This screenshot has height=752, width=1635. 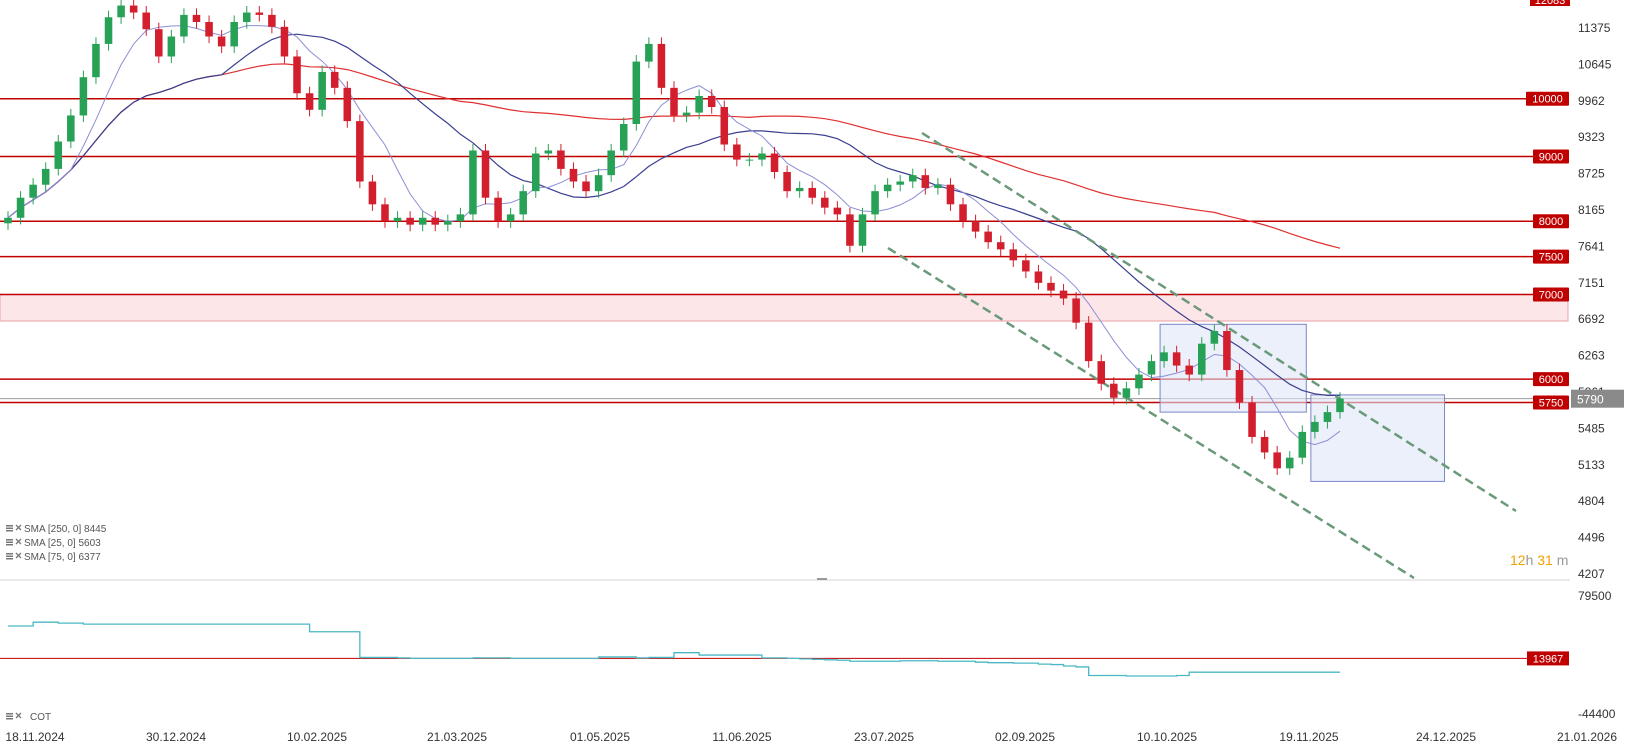 What do you see at coordinates (18, 715) in the screenshot?
I see `cot-close-icon` at bounding box center [18, 715].